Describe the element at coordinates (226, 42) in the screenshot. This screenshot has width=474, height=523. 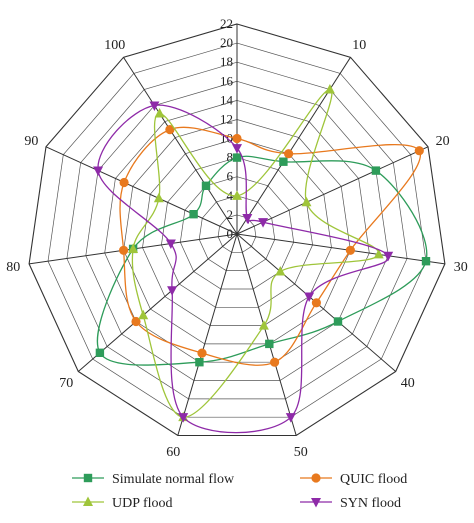
I see `radial-tick-label: 20` at that location.